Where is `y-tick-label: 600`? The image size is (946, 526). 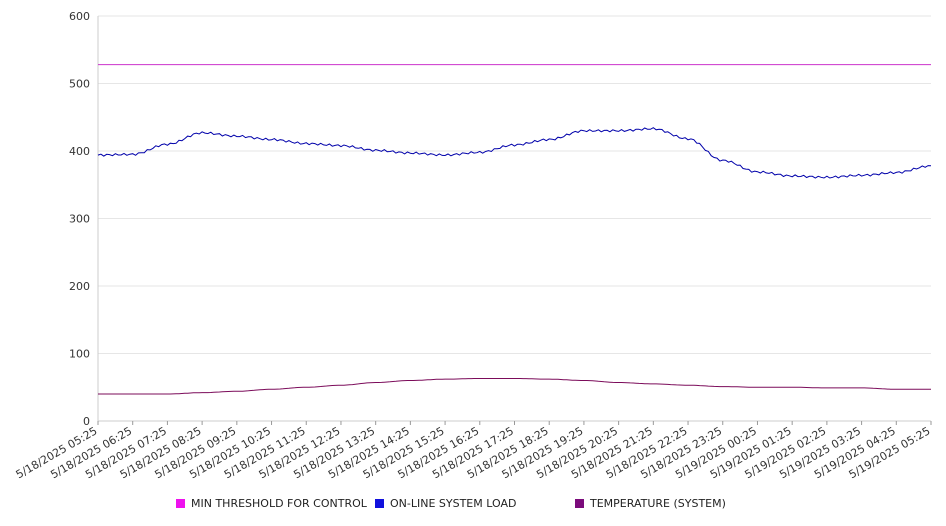
y-tick-label: 600 is located at coordinates (79, 16).